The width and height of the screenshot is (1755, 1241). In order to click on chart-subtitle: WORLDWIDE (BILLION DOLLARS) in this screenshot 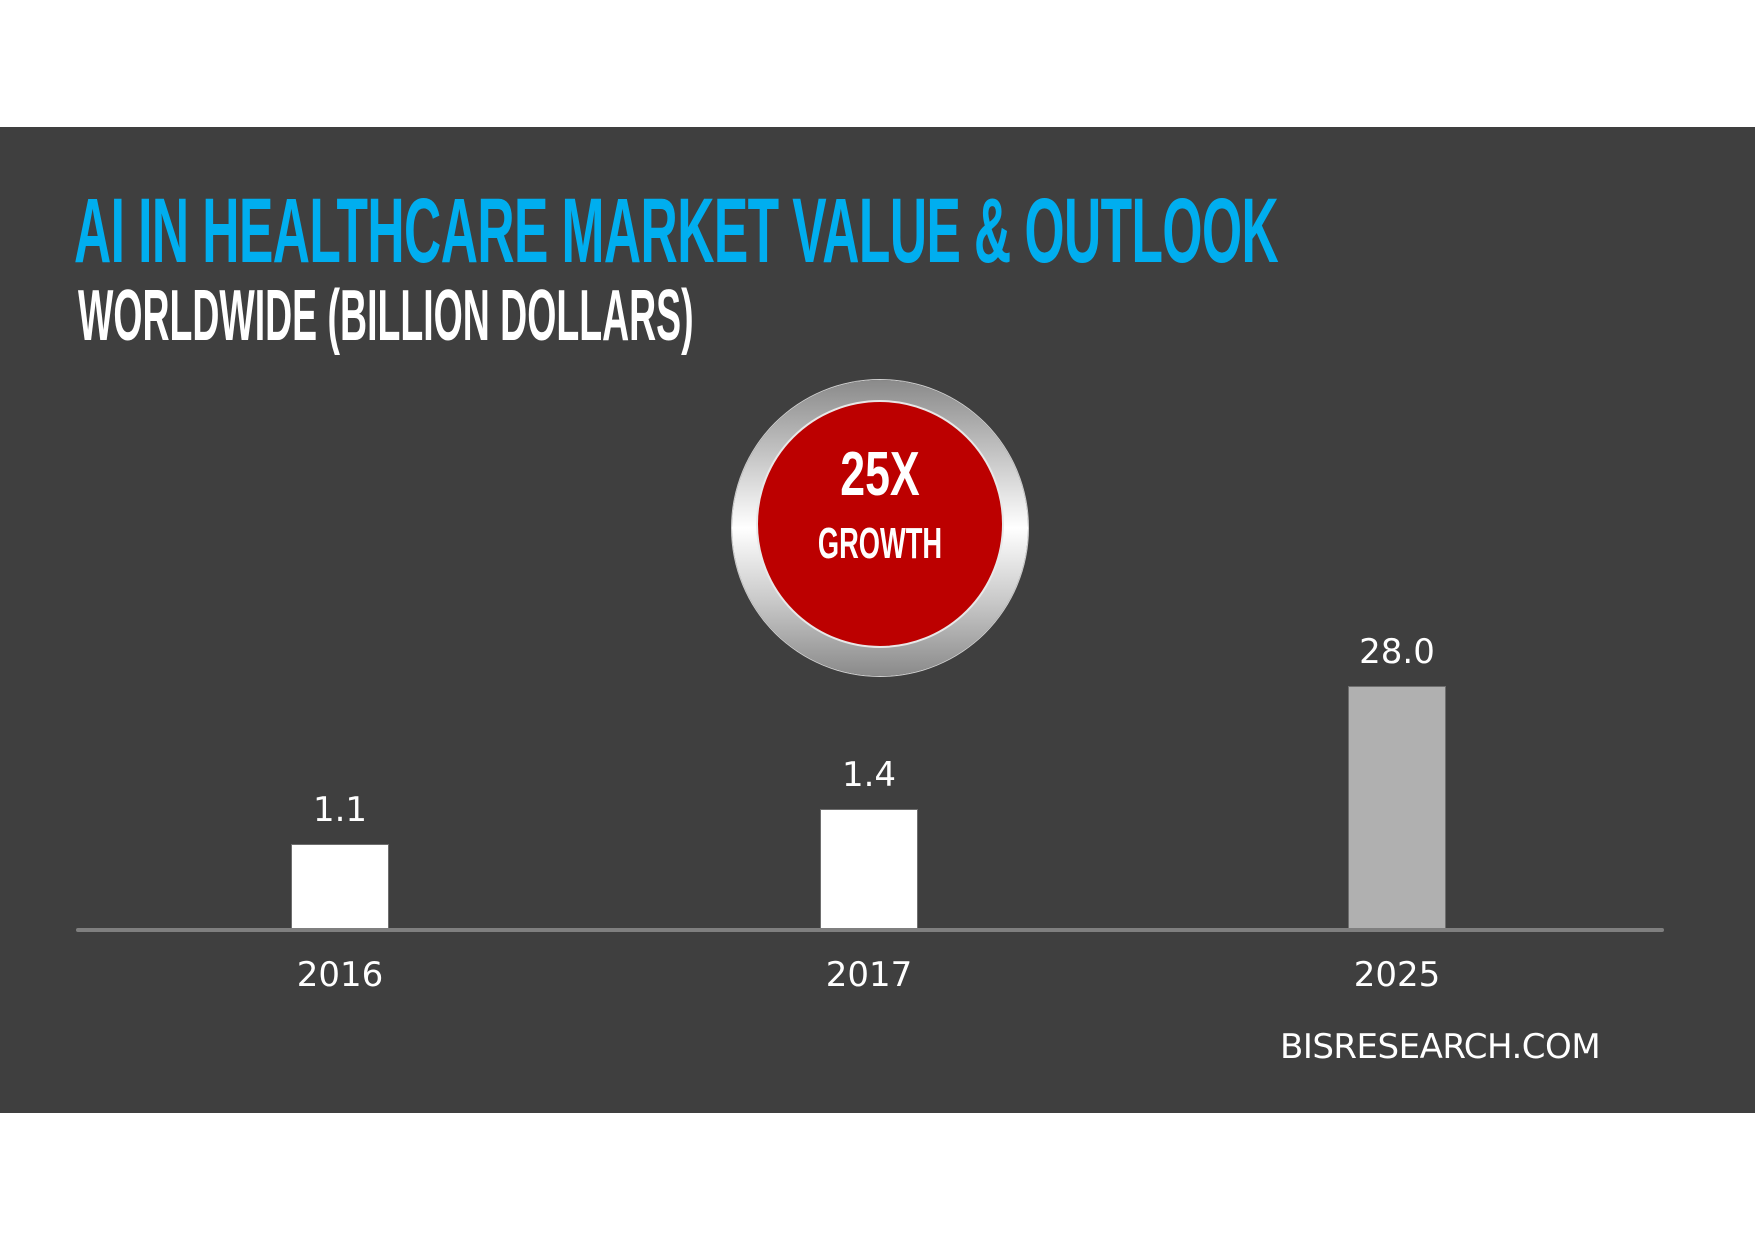, I will do `click(386, 316)`.